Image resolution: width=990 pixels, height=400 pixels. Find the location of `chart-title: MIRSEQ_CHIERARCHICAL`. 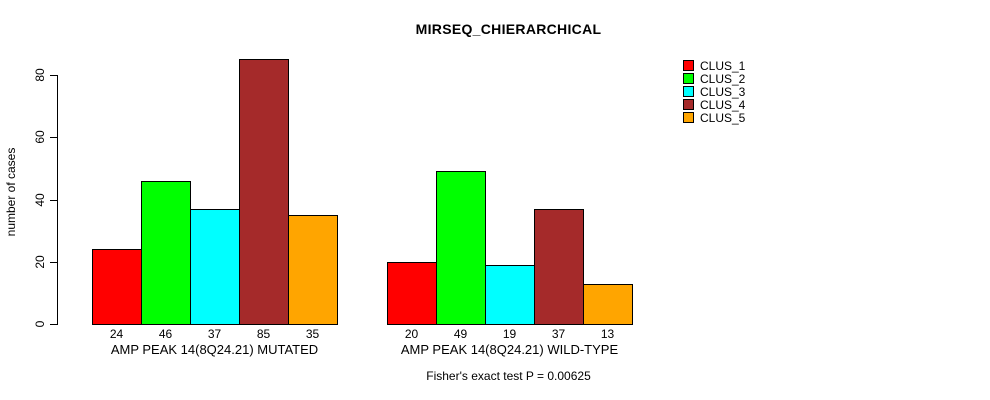

chart-title: MIRSEQ_CHIERARCHICAL is located at coordinates (508, 29).